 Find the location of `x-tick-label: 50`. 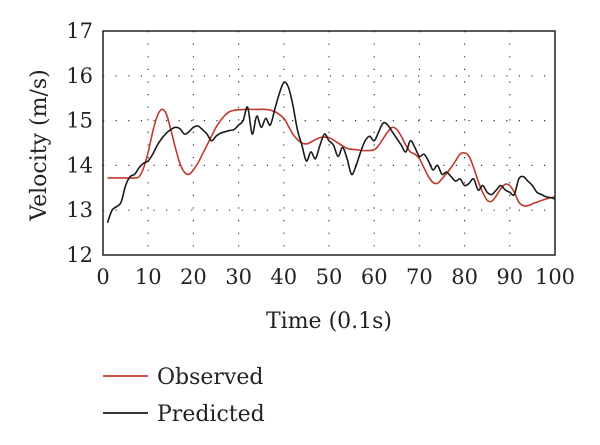

x-tick-label: 50 is located at coordinates (329, 277).